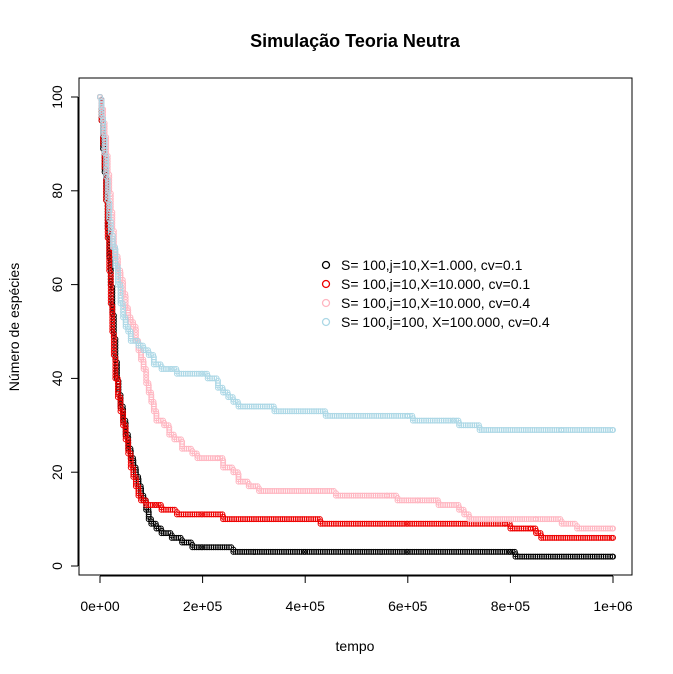 Image resolution: width=673 pixels, height=674 pixels. Describe the element at coordinates (511, 606) in the screenshot. I see `x-tick-label: 8e+05` at that location.